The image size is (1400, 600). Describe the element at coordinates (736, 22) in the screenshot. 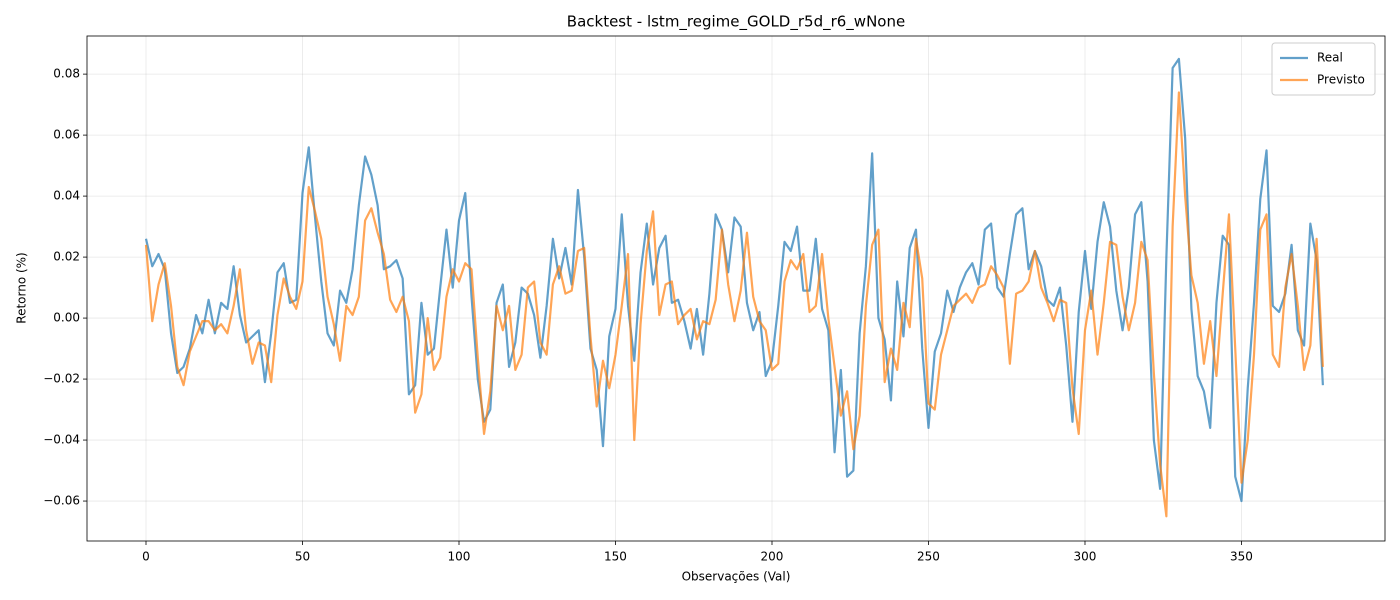

I see `chart-title: Backtest - lstm_regime_GOLD_r5d_r6_wNone` at that location.